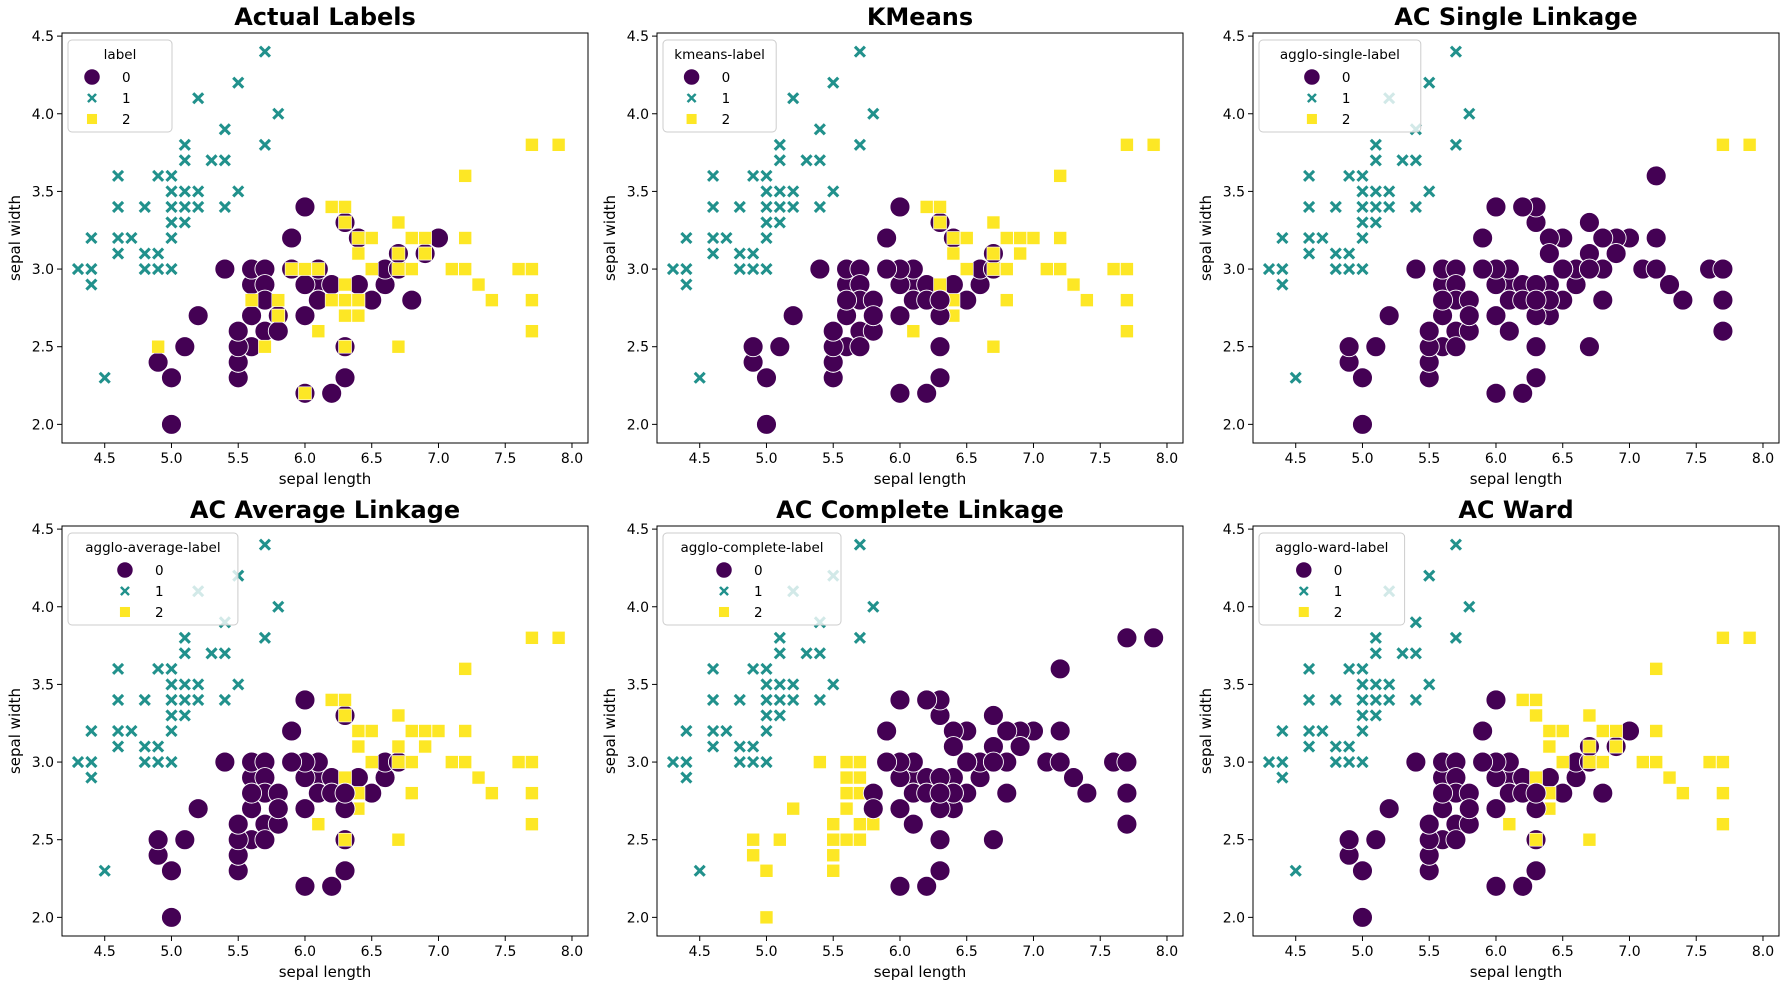 This screenshot has width=1787, height=990. Describe the element at coordinates (1346, 99) in the screenshot. I see `legend-entry-label: 1` at that location.